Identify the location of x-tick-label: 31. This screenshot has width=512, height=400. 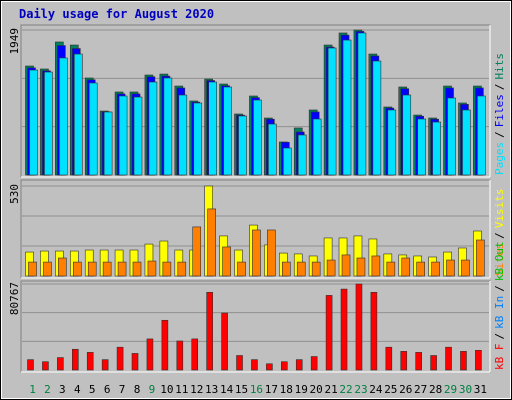
(480, 389).